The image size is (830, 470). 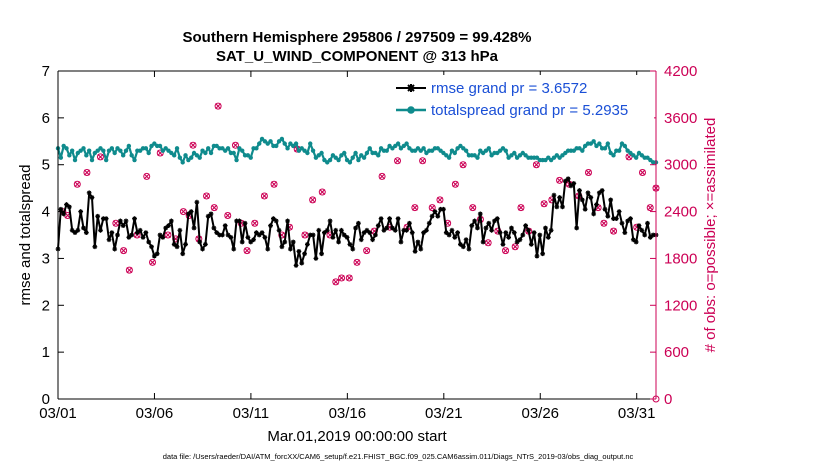 I want to click on legend-rmse-label: rmse grand pr = 3.6572, so click(x=509, y=88).